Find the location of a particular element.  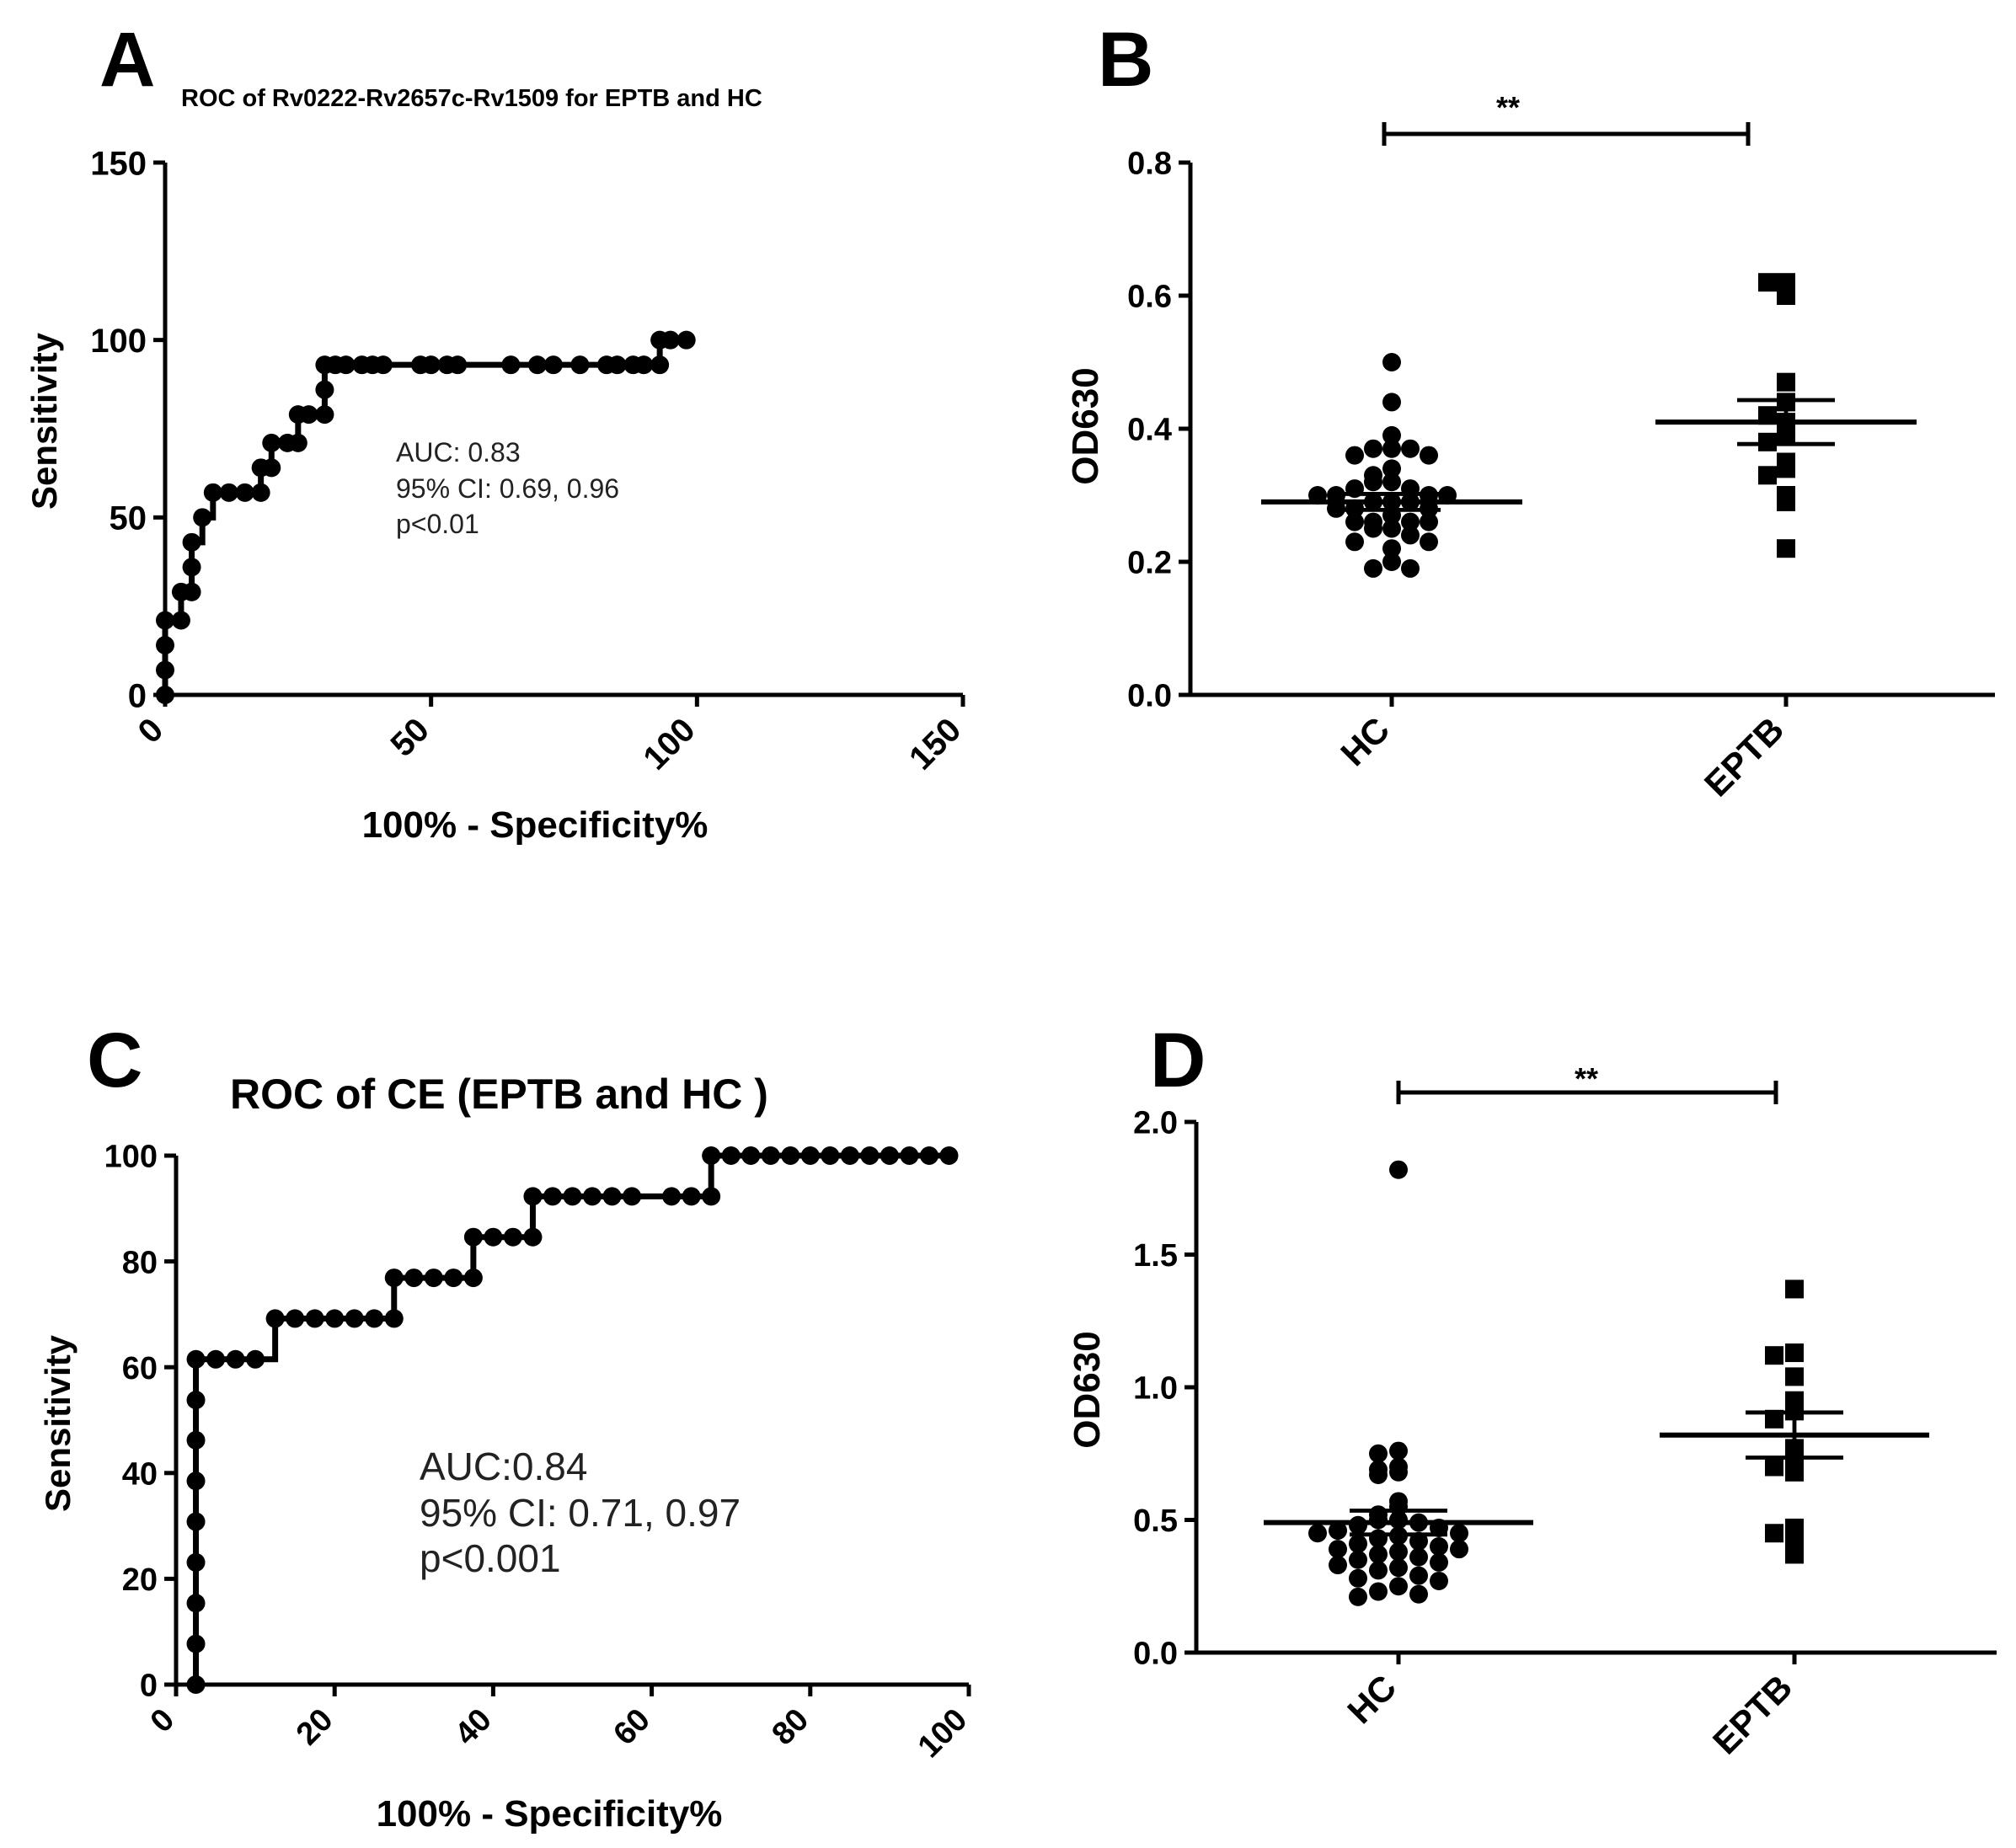

y-tick-label: 0.8 is located at coordinates (1149, 164).